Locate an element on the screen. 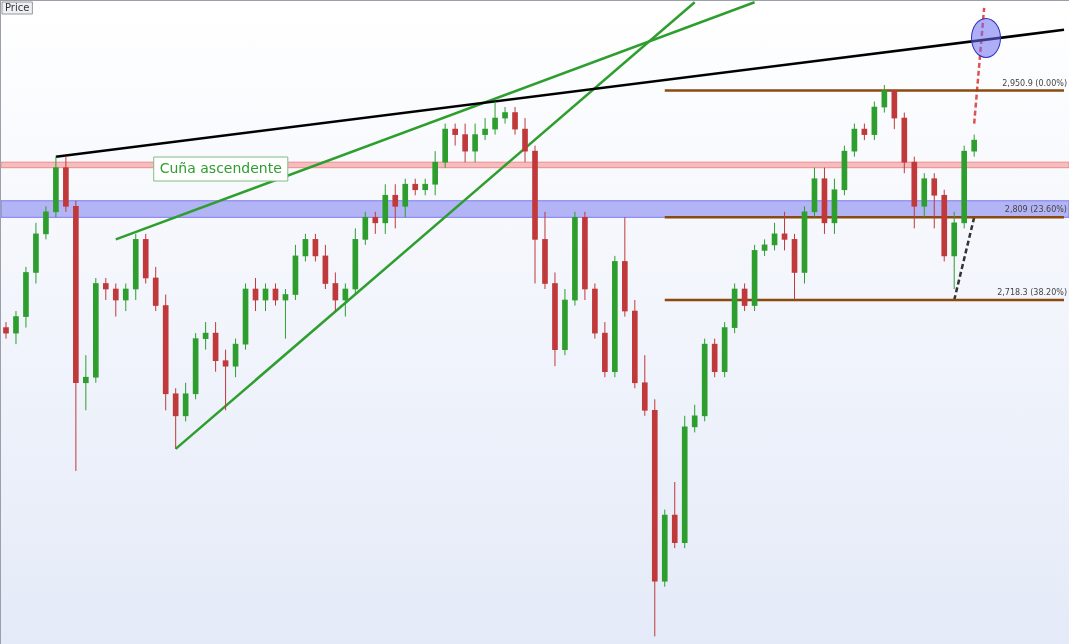  annotation: 2,809 (23.60%) is located at coordinates (1035, 210).